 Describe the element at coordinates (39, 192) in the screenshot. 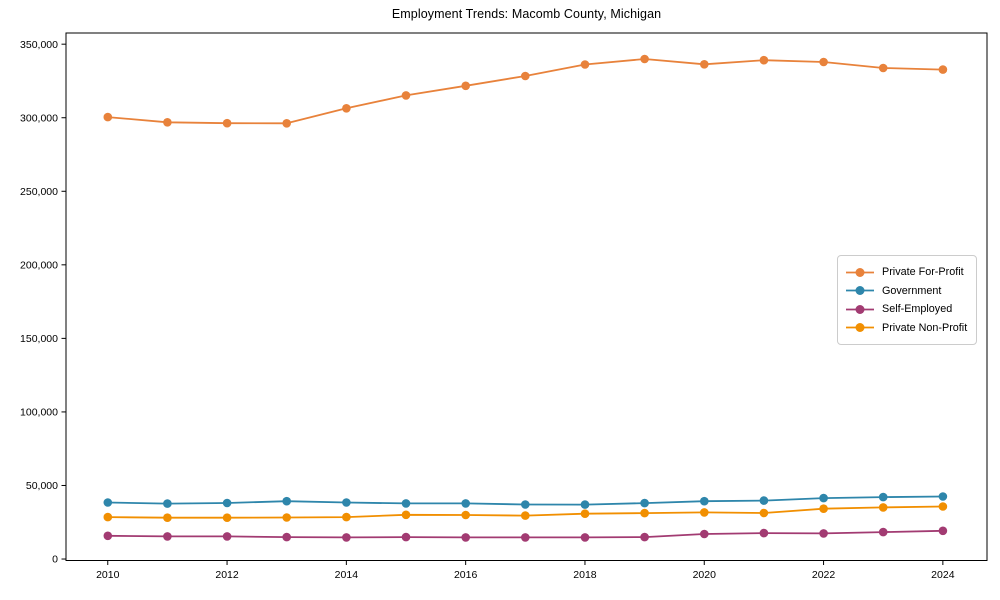

I see `y-tick-label: 250,000` at that location.